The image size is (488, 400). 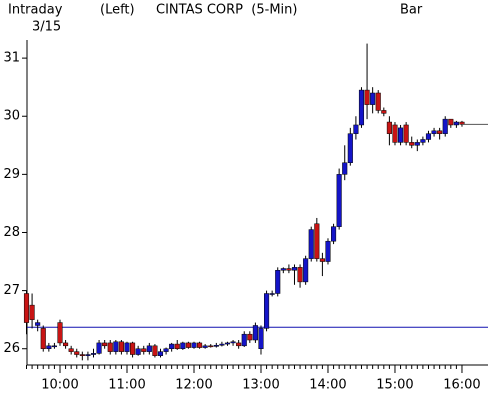 I want to click on mode-label: Intraday, so click(x=35, y=10).